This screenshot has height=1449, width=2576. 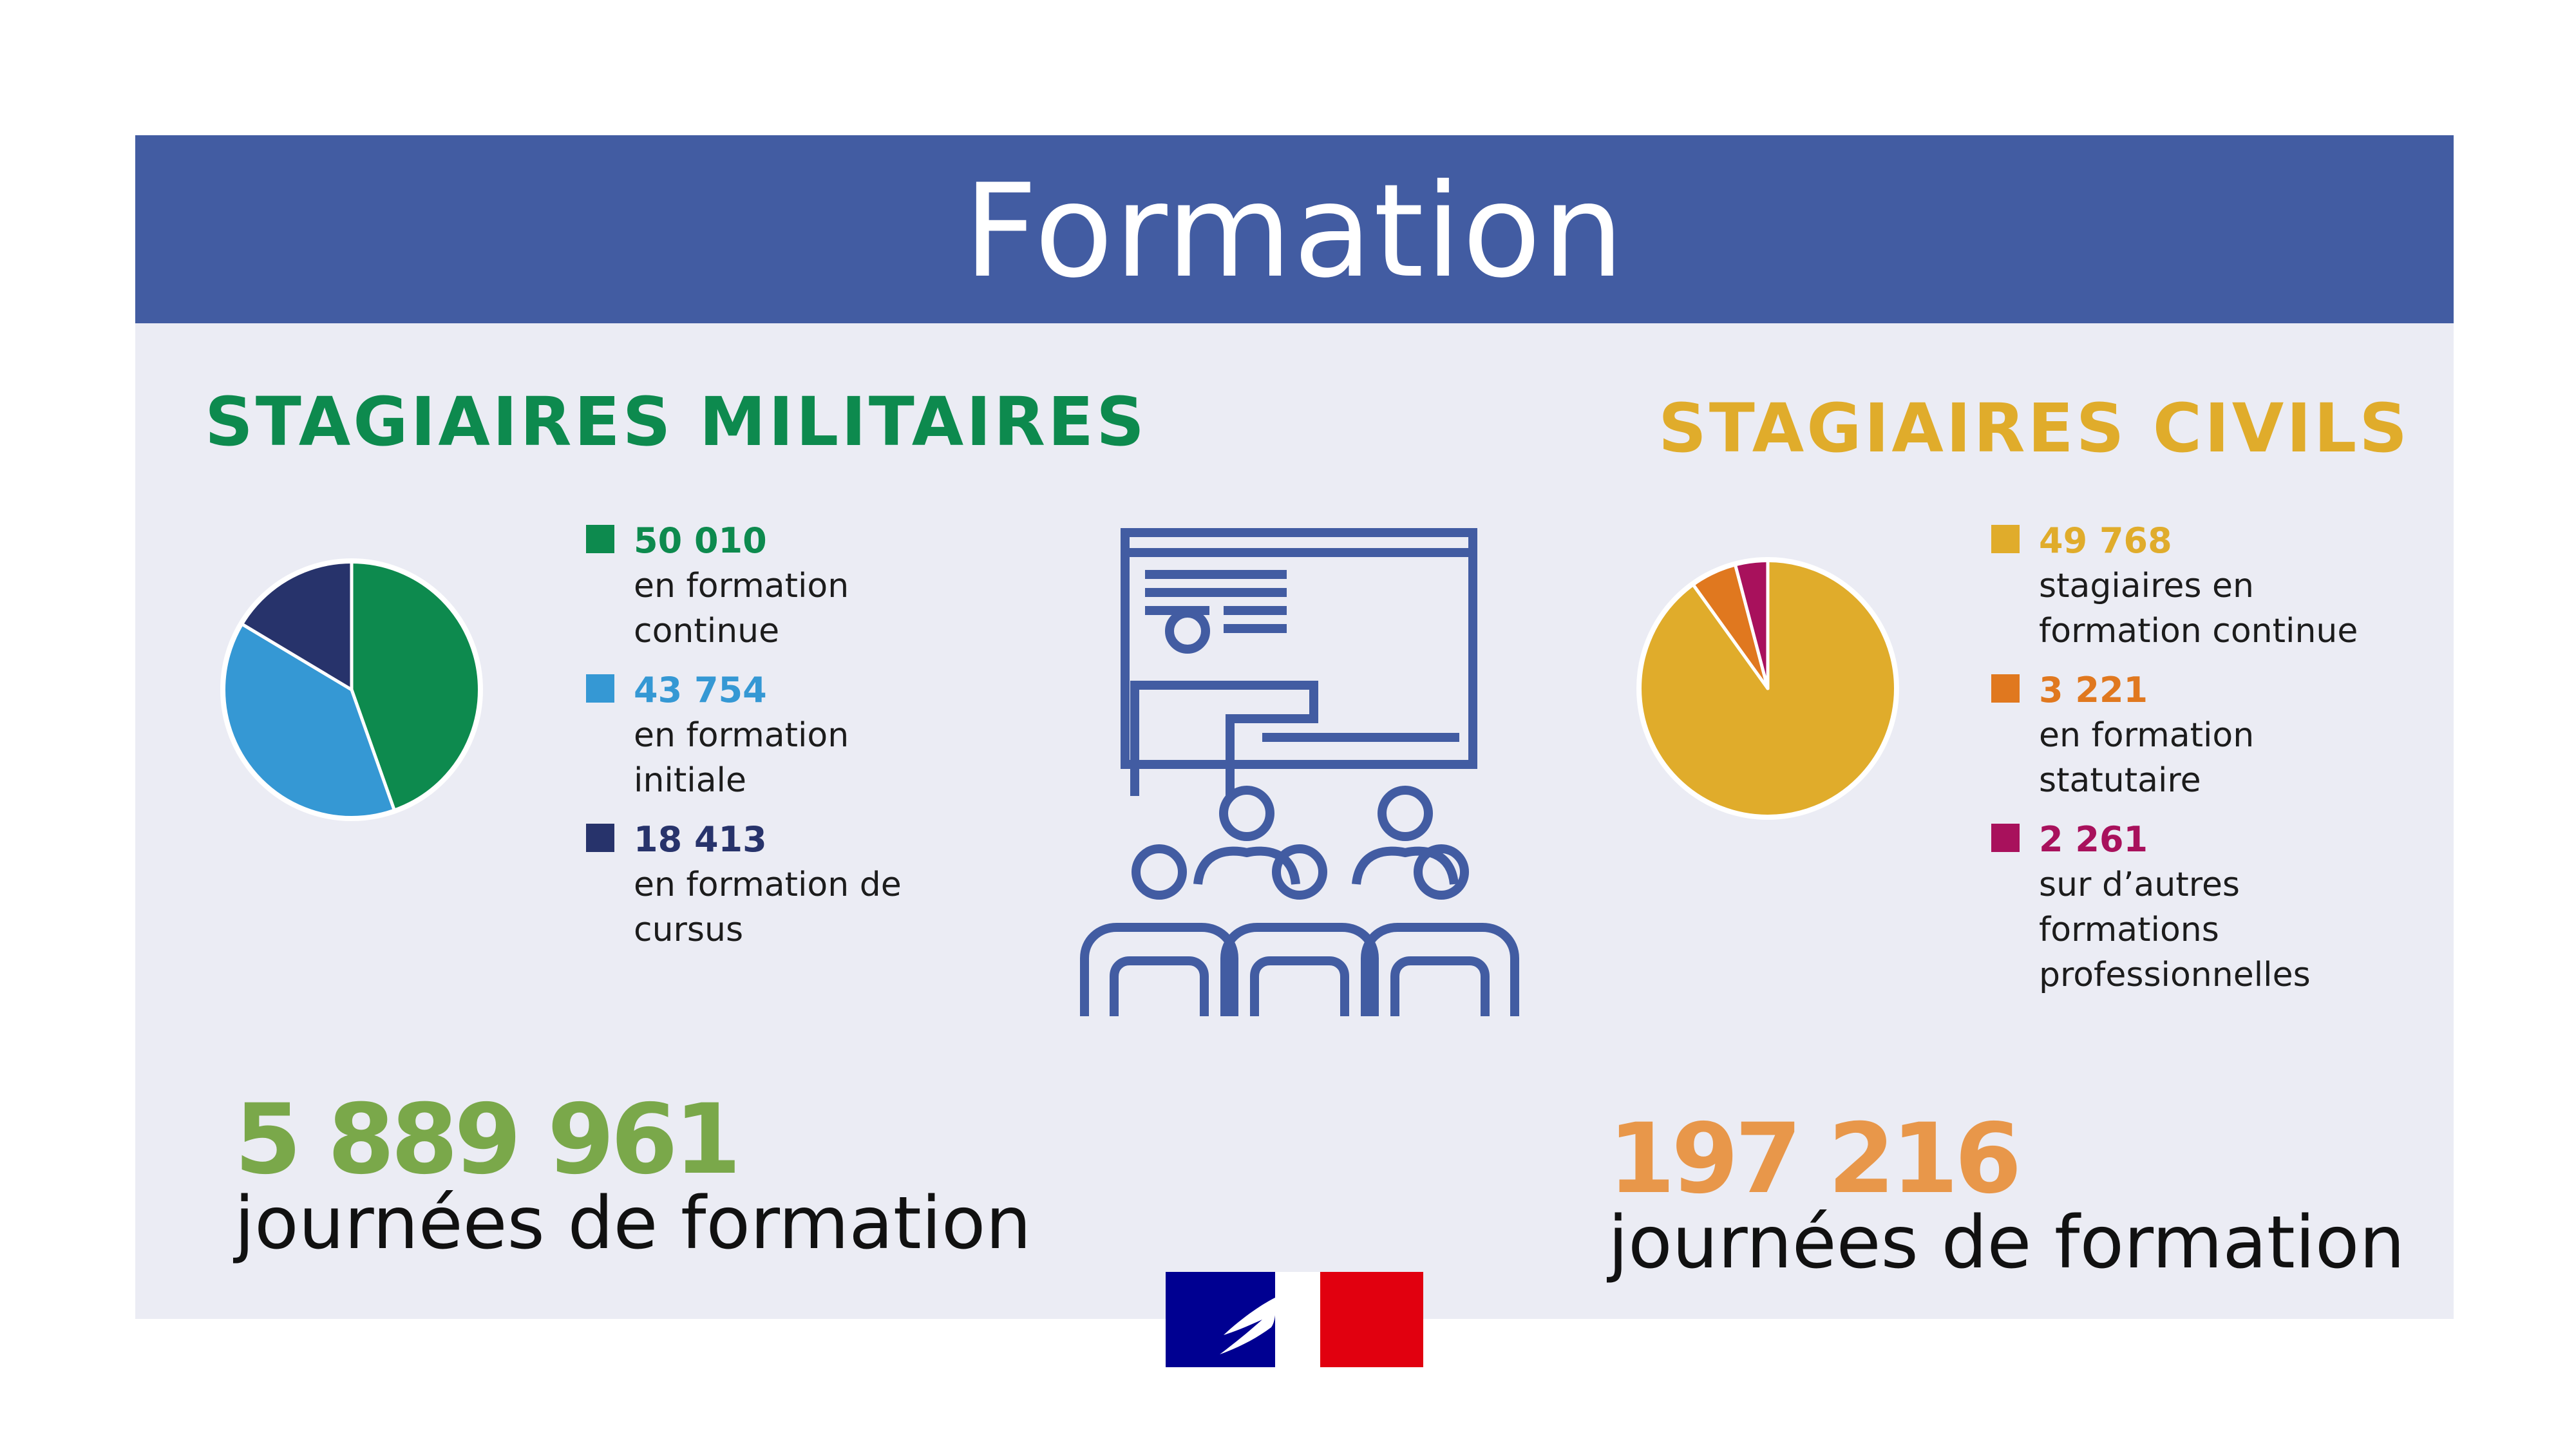 I want to click on legend-label: en formation initiale, so click(x=742, y=758).